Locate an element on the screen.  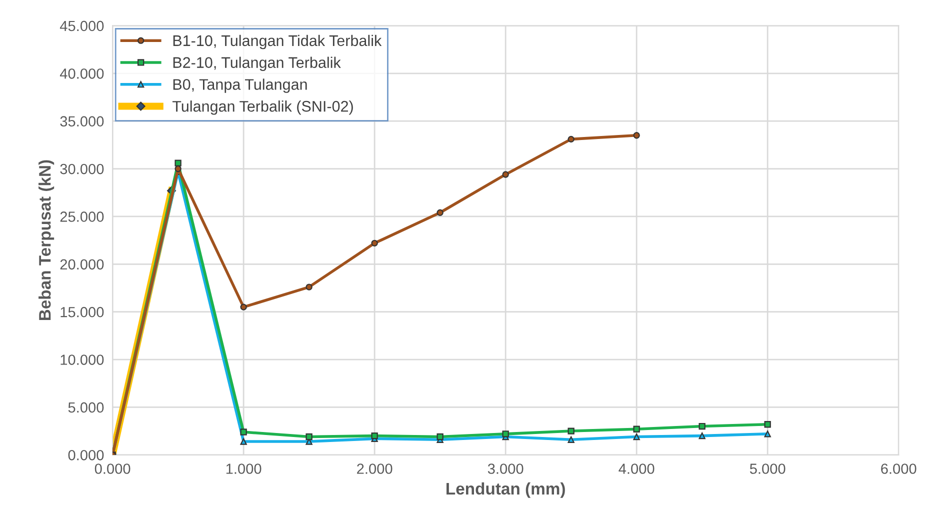
y-tick-label: 45.000 is located at coordinates (82, 26).